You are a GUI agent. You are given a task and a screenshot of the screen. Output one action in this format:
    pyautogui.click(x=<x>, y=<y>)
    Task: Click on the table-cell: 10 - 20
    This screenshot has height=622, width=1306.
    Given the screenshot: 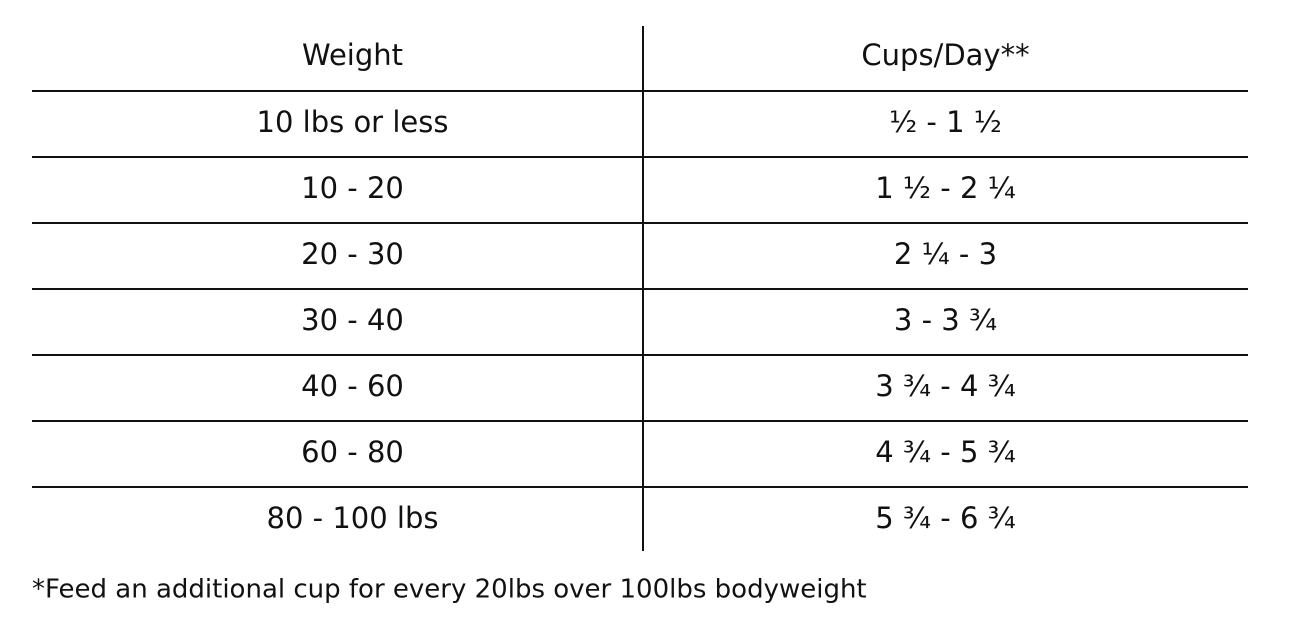 What is the action you would take?
    pyautogui.click(x=352, y=188)
    